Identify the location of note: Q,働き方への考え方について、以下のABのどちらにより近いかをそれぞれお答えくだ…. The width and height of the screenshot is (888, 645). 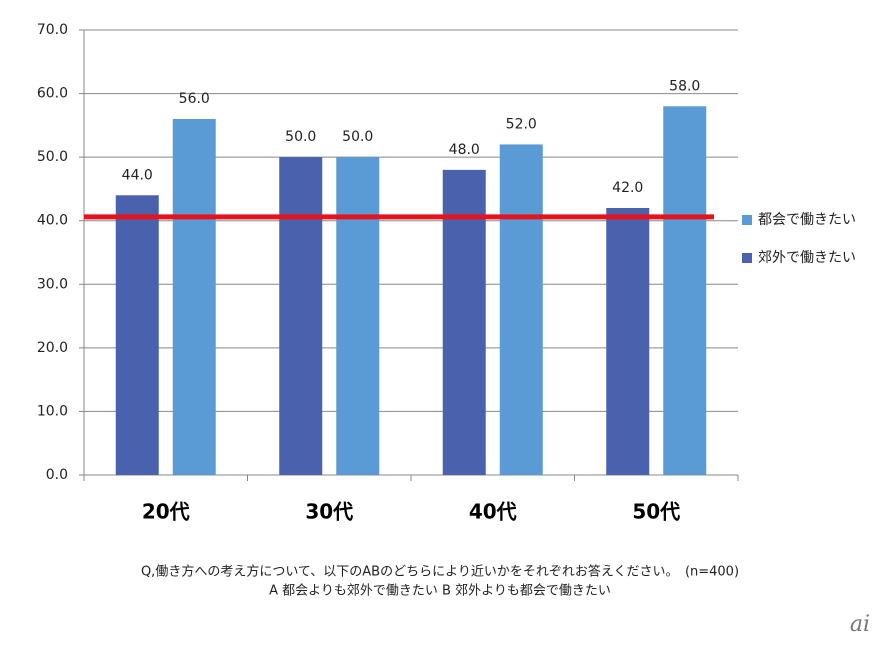
(440, 572).